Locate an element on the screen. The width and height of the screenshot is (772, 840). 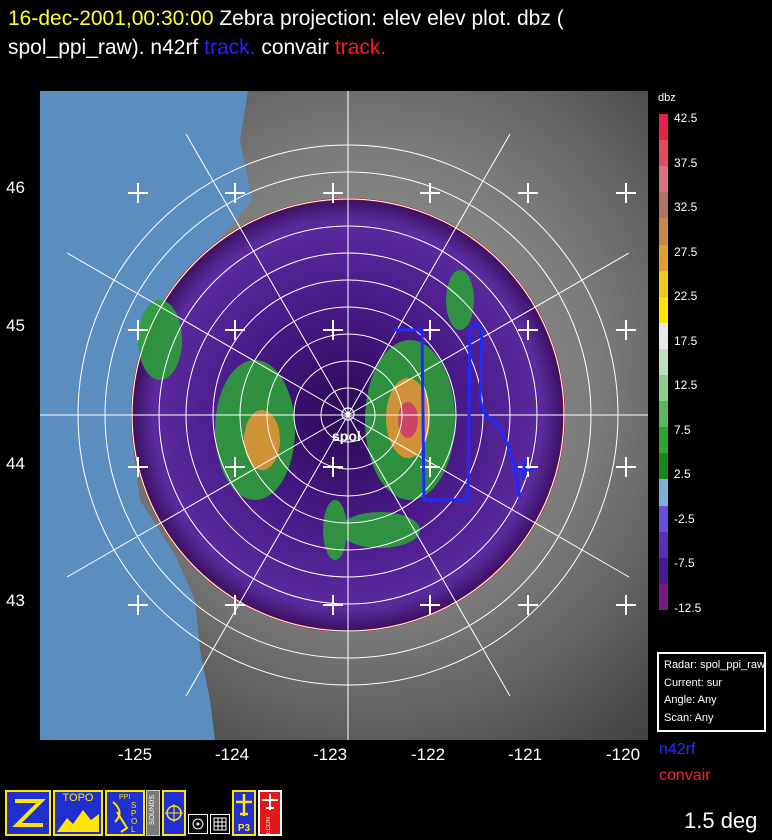
lon-label-121: -121 is located at coordinates (525, 754).